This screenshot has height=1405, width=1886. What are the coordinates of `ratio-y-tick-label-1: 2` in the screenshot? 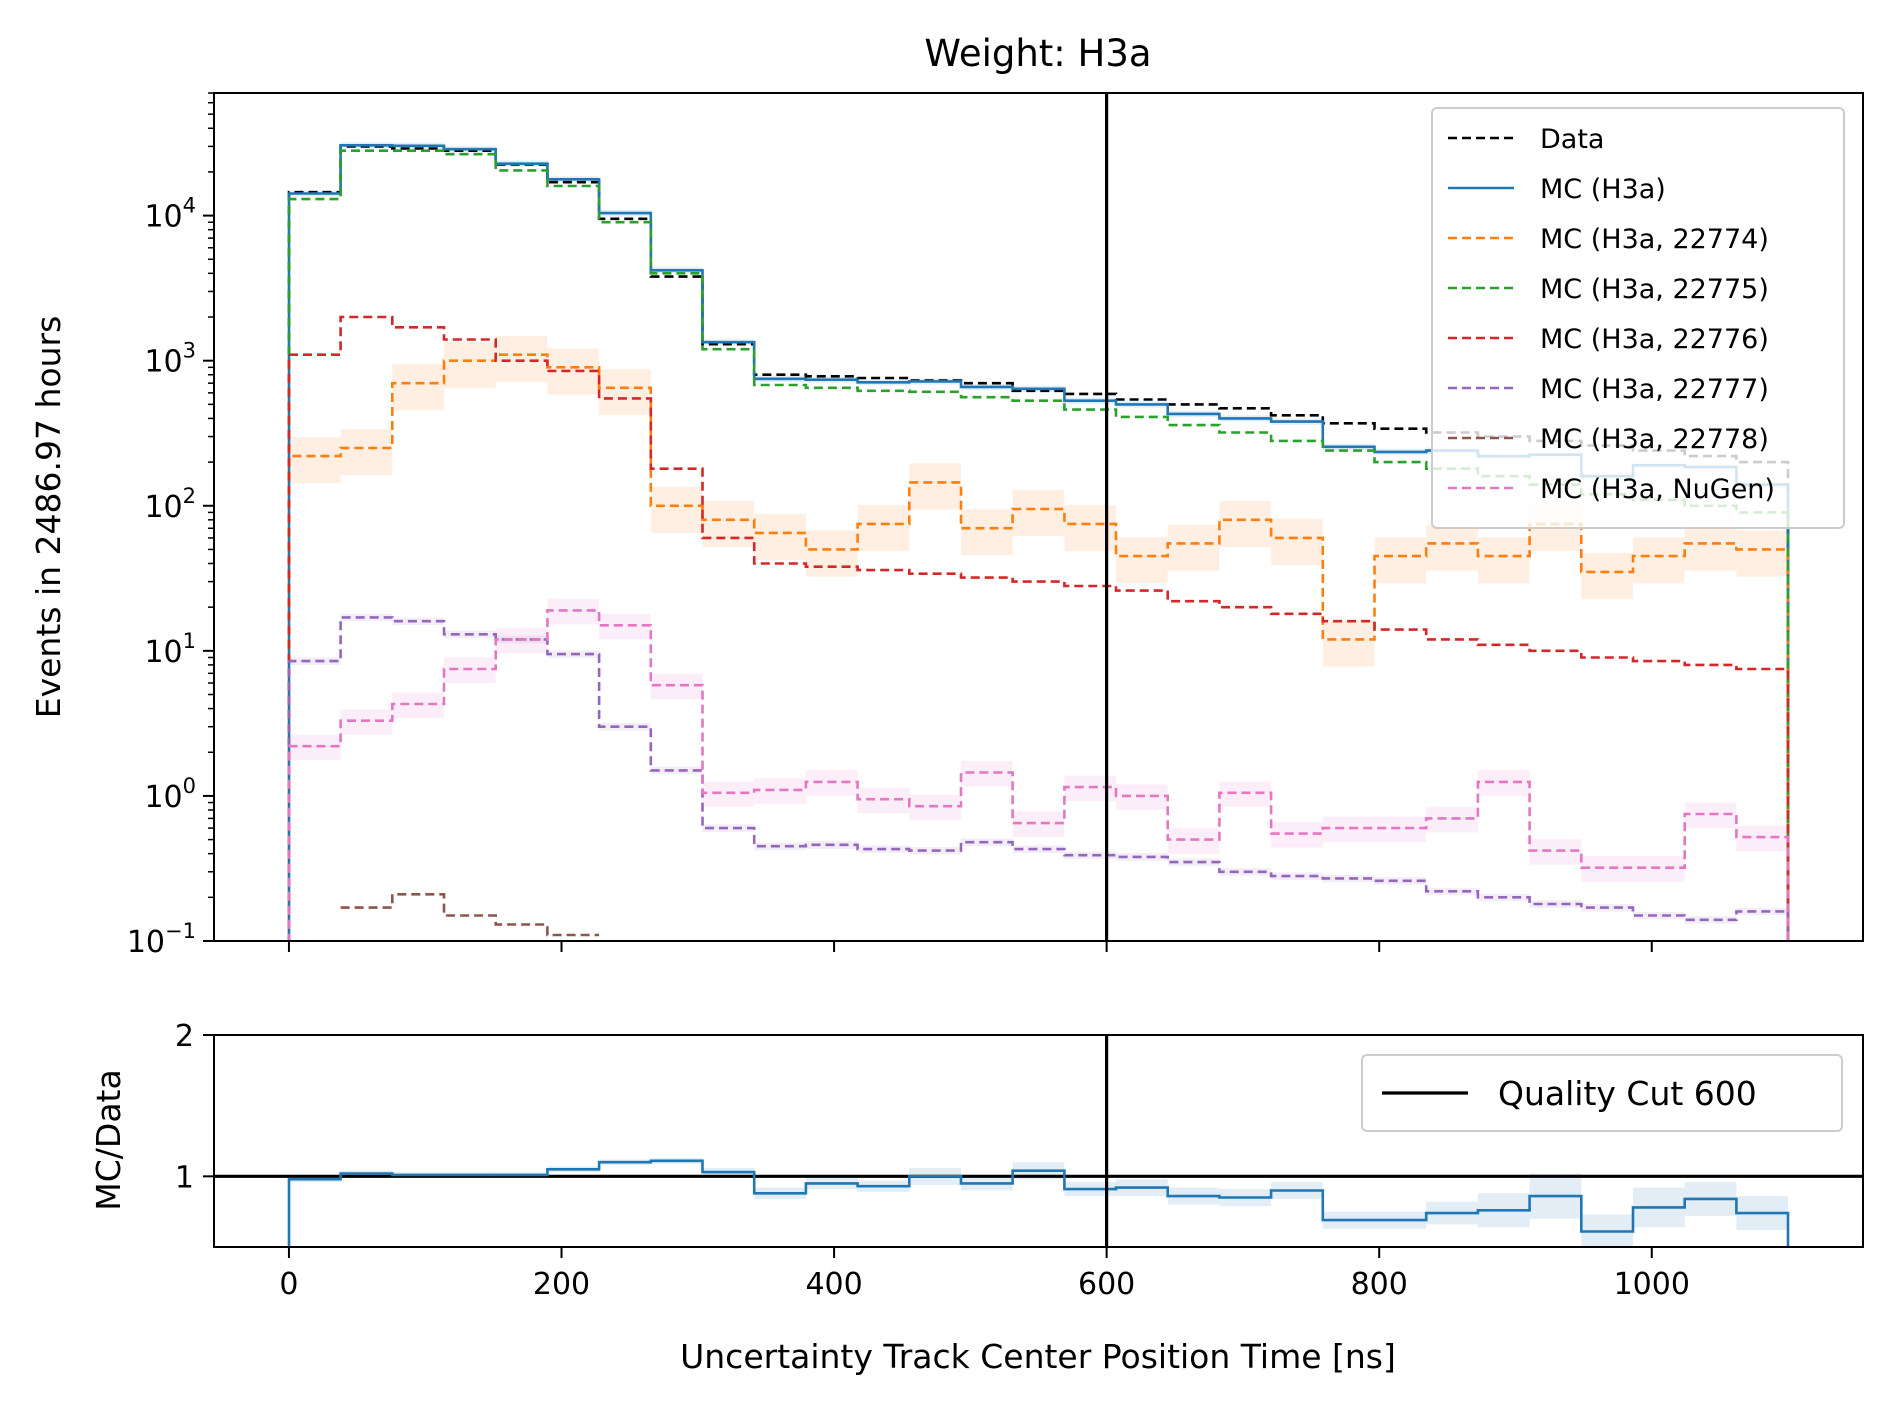 It's located at (184, 1036).